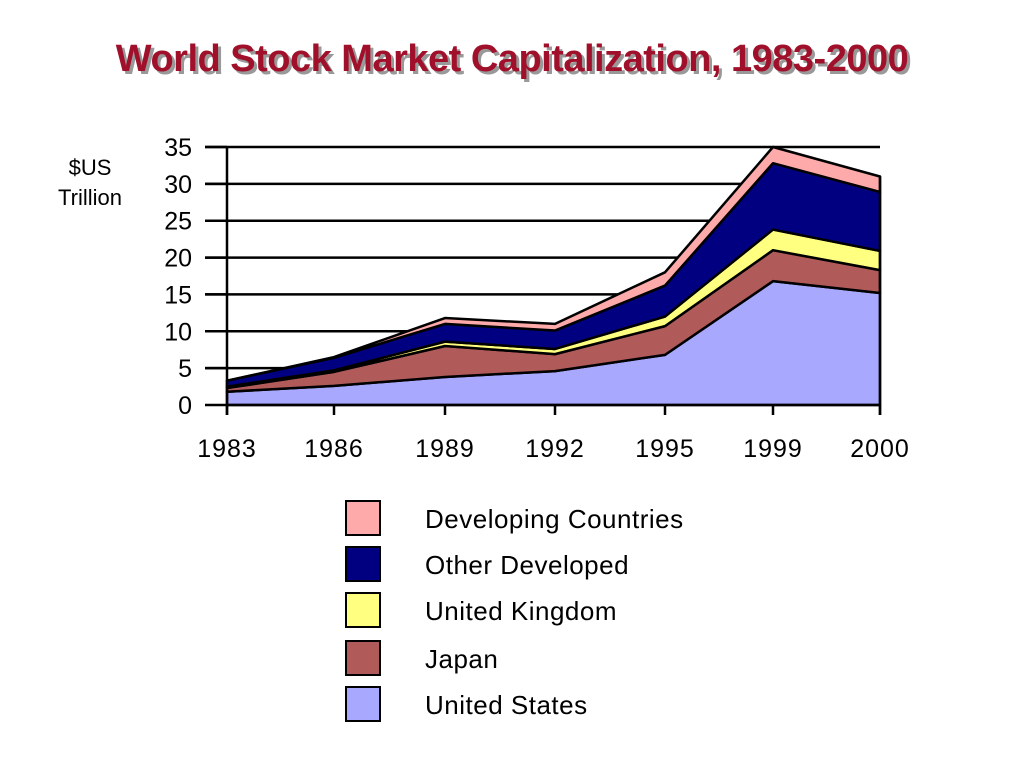 This screenshot has width=1024, height=768. I want to click on y-axis-label-line: Trillion, so click(90, 197).